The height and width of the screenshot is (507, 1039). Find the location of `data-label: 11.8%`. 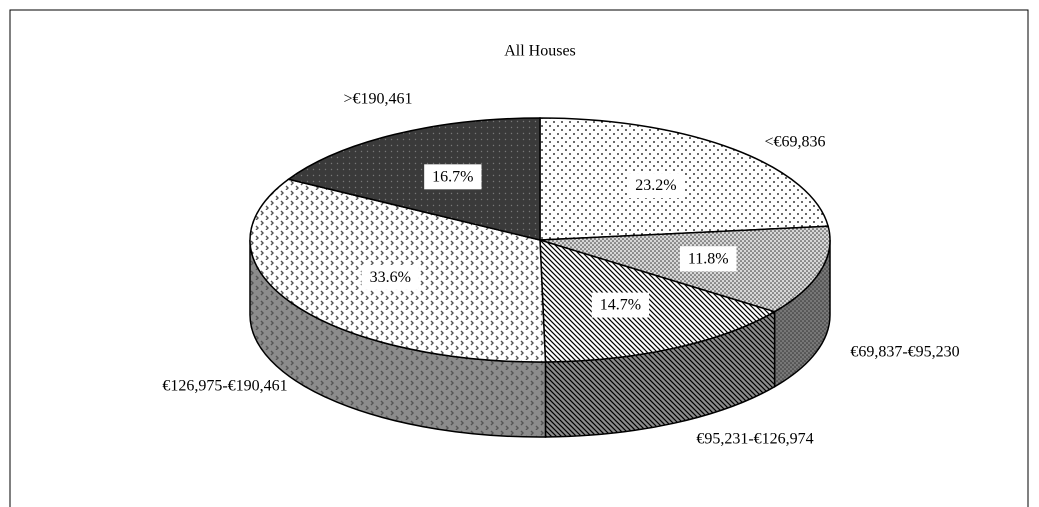

data-label: 11.8% is located at coordinates (708, 258).